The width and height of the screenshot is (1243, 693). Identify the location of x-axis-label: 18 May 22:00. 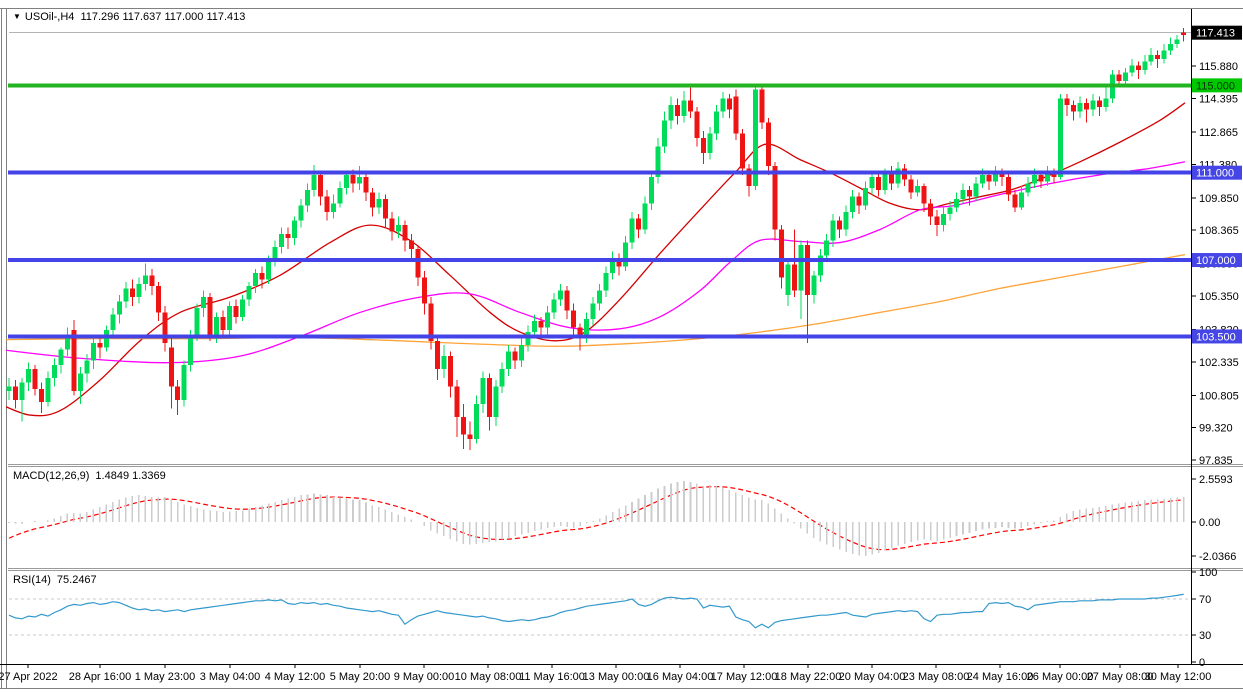
(808, 677).